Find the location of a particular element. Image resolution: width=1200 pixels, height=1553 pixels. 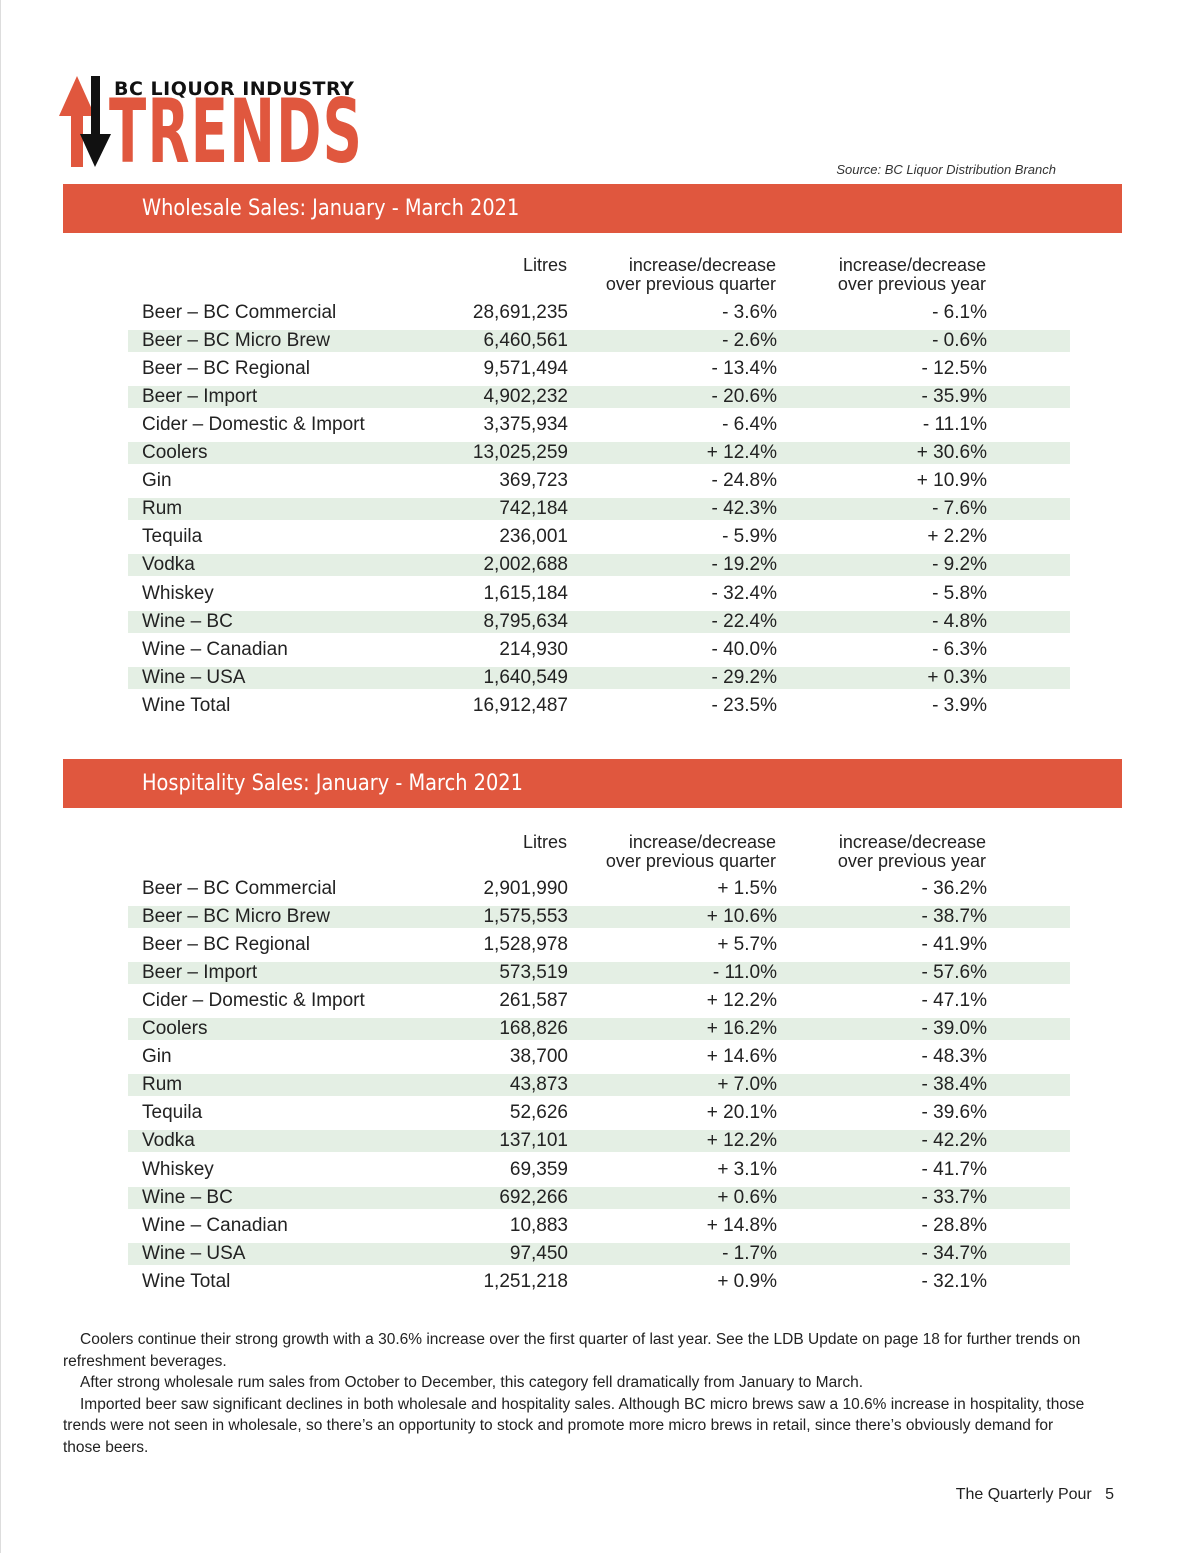

litres-value: 4,902,232 is located at coordinates (525, 397).